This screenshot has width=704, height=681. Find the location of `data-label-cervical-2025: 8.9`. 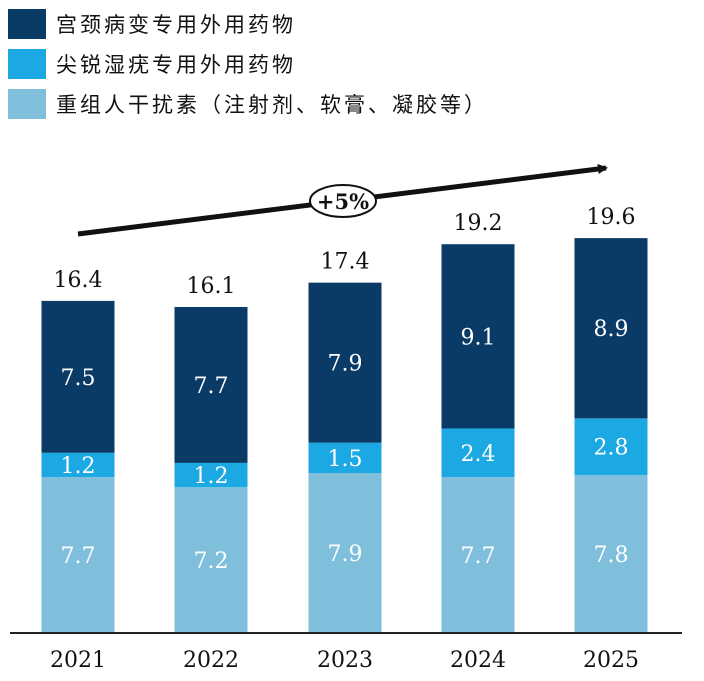

data-label-cervical-2025: 8.9 is located at coordinates (611, 329).